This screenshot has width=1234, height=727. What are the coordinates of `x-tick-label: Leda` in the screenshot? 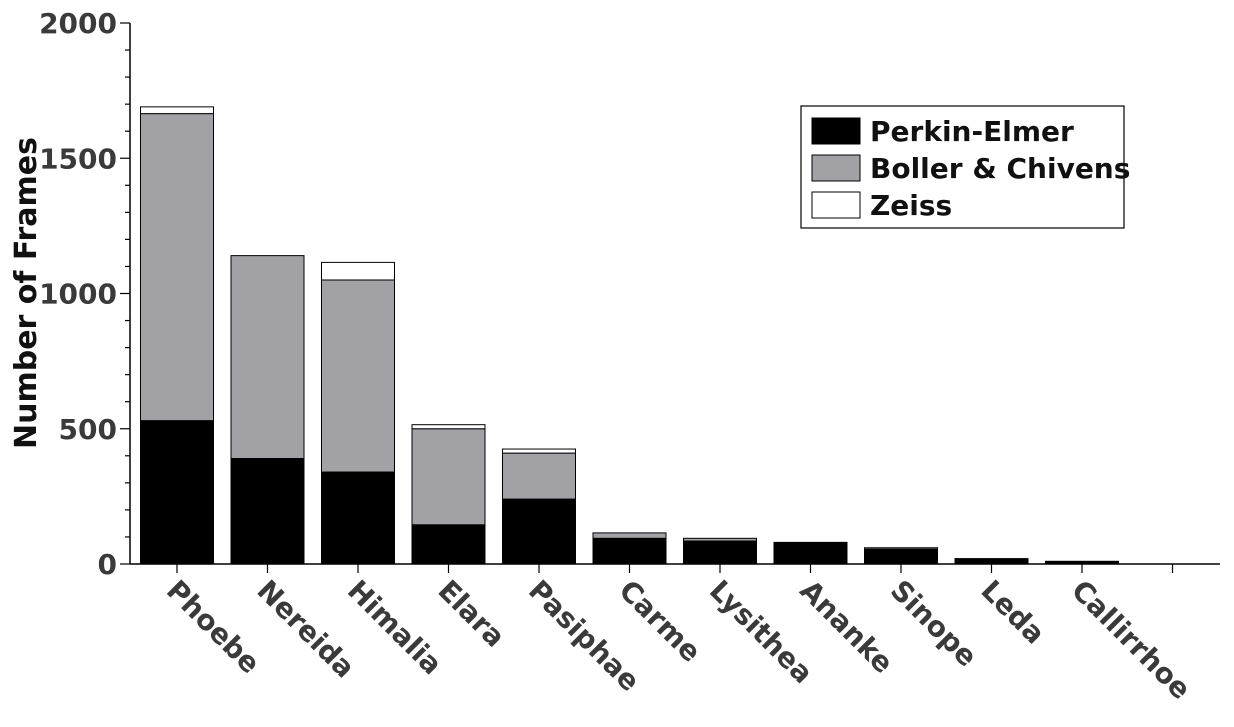 It's located at (1013, 612).